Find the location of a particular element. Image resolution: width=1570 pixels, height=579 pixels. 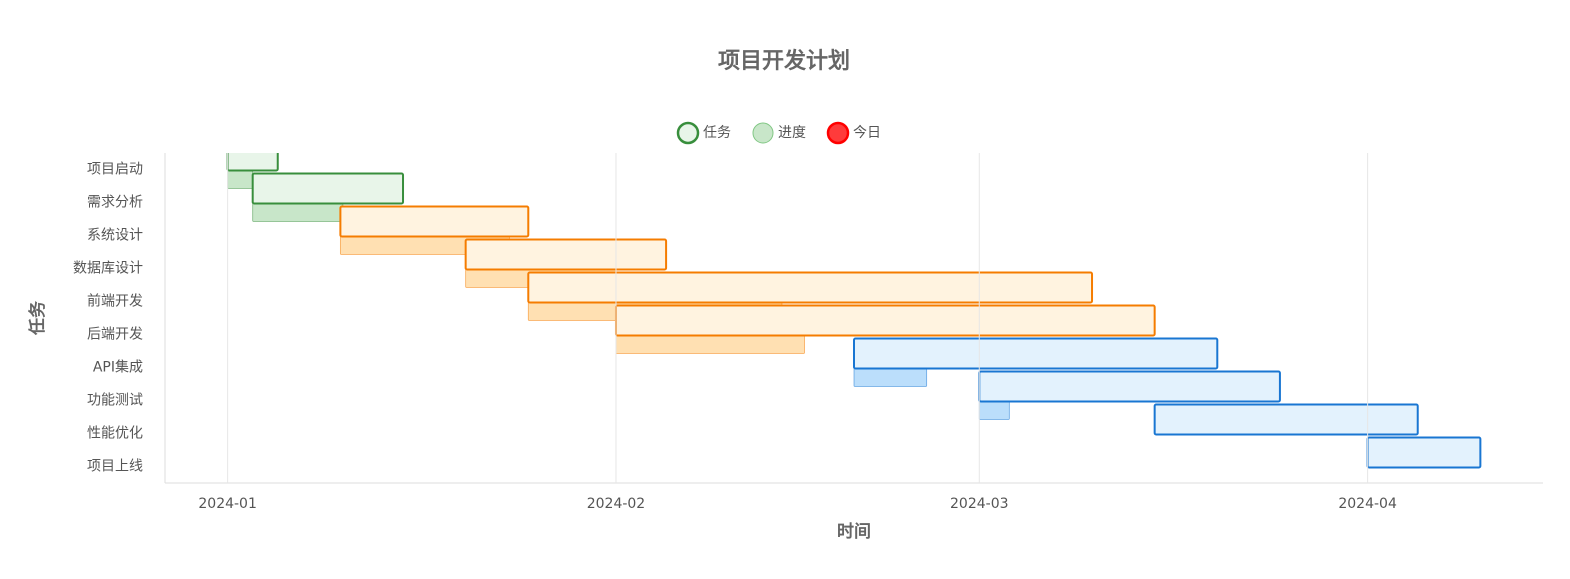

x-tick-label: 2024-02 is located at coordinates (616, 504).